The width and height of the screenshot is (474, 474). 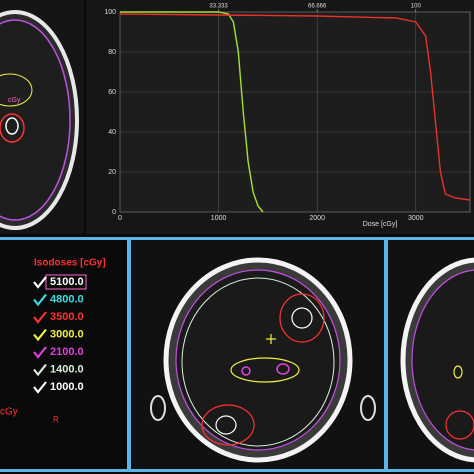 I want to click on x-tick-label: 3000, so click(x=416, y=218).